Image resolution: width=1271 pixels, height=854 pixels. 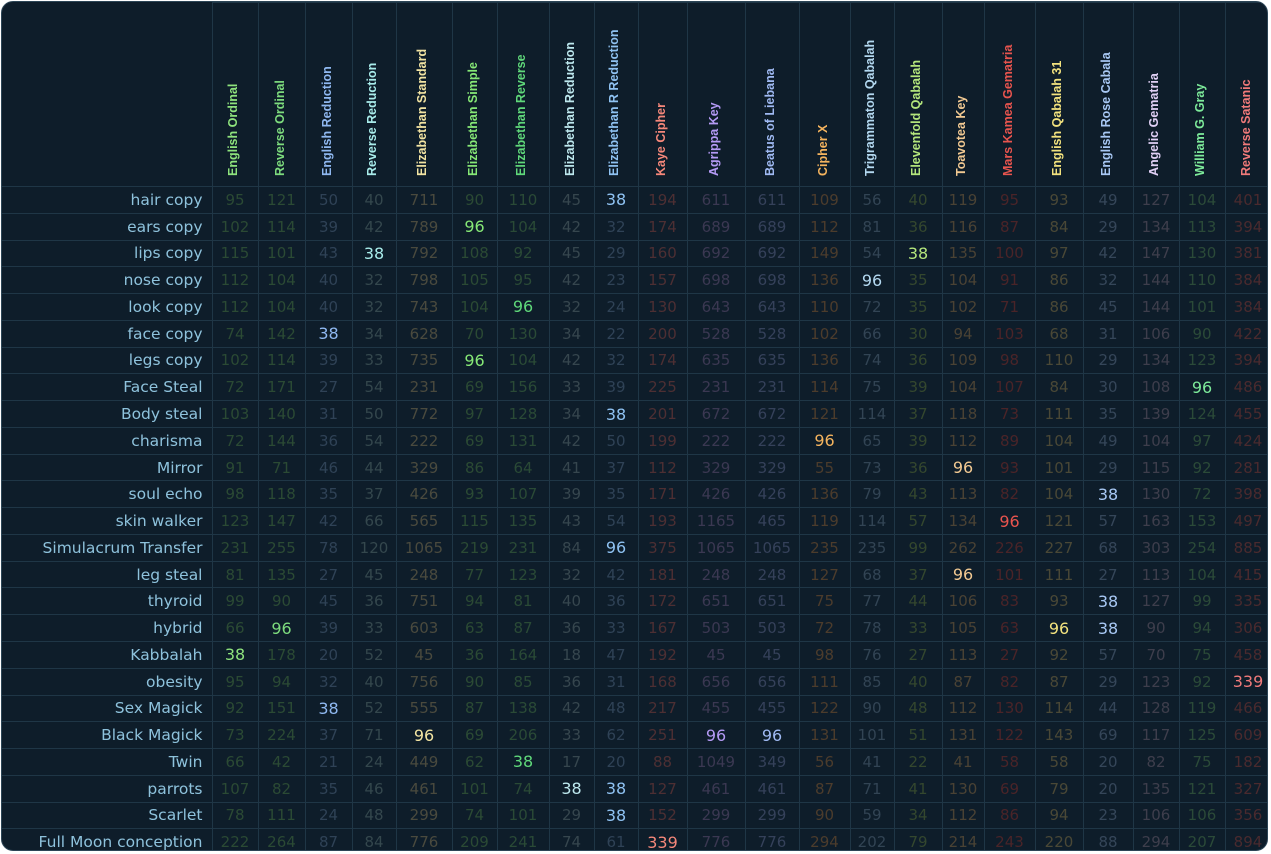 I want to click on value-cell: 50, so click(x=328, y=200).